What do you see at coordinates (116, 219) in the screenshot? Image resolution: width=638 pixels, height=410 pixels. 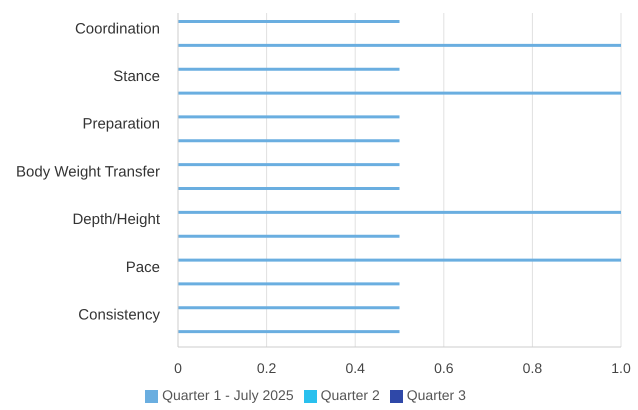 I see `y-tick-label: Depth/Height` at bounding box center [116, 219].